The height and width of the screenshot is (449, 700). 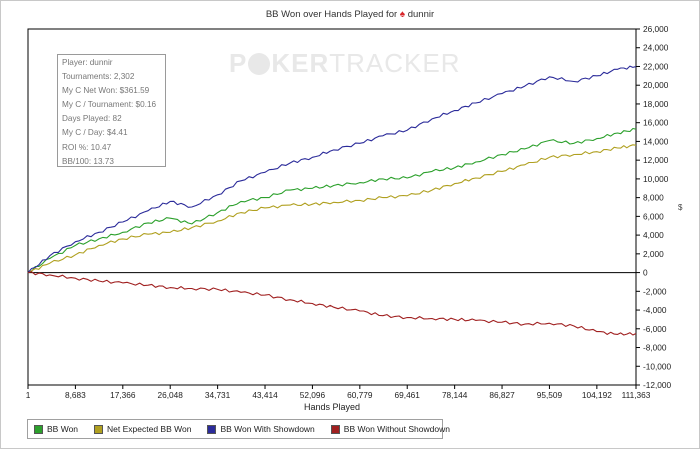 What do you see at coordinates (109, 105) in the screenshot?
I see `stat-per-tournament: My C / Tournament: $0.16` at bounding box center [109, 105].